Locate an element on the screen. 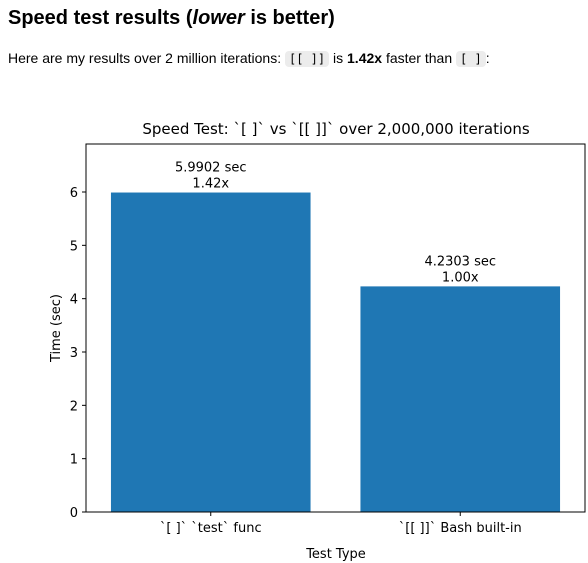  bar-label-2-line-1: 4.2303 sec is located at coordinates (460, 261).